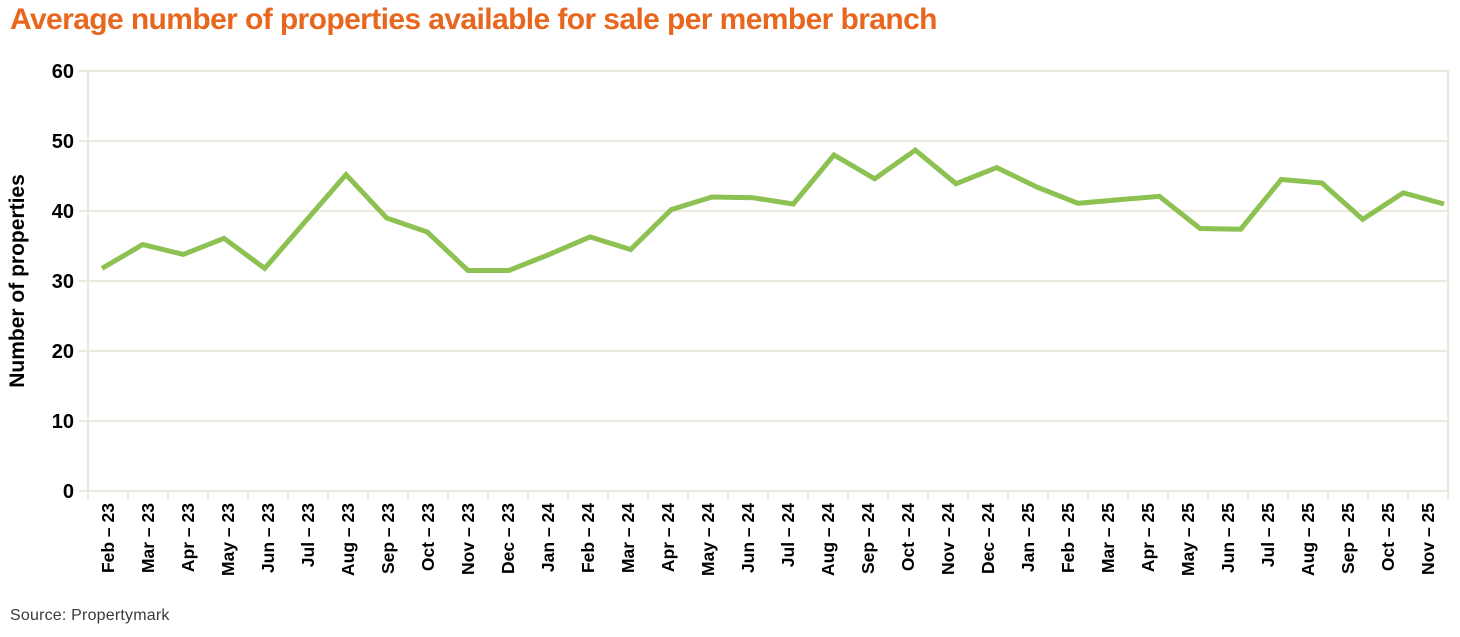  I want to click on x-tick-label-12: Feb – 24, so click(588, 538).